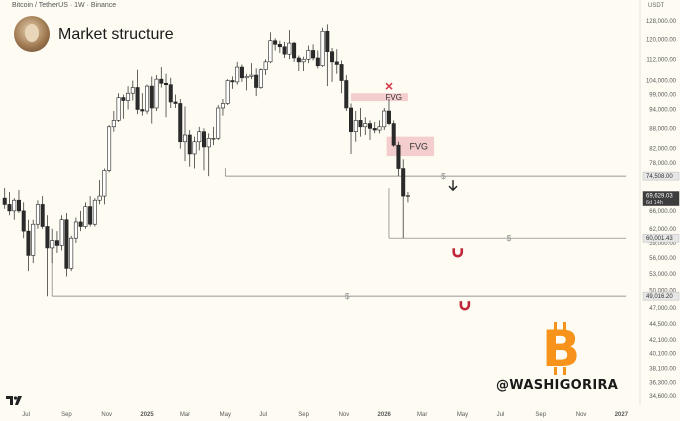 Image resolution: width=680 pixels, height=421 pixels. I want to click on price-label: 74,508.00, so click(659, 177).